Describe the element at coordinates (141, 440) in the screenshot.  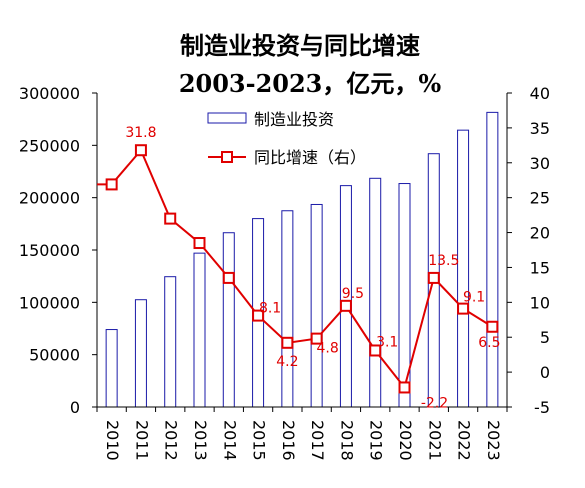
I see `x-tick-label: 2011` at that location.